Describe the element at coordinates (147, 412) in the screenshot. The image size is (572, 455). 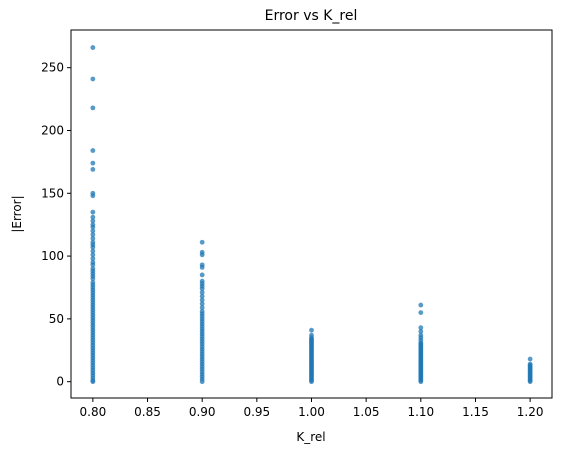
I see `x-tick-label: 0.85` at that location.